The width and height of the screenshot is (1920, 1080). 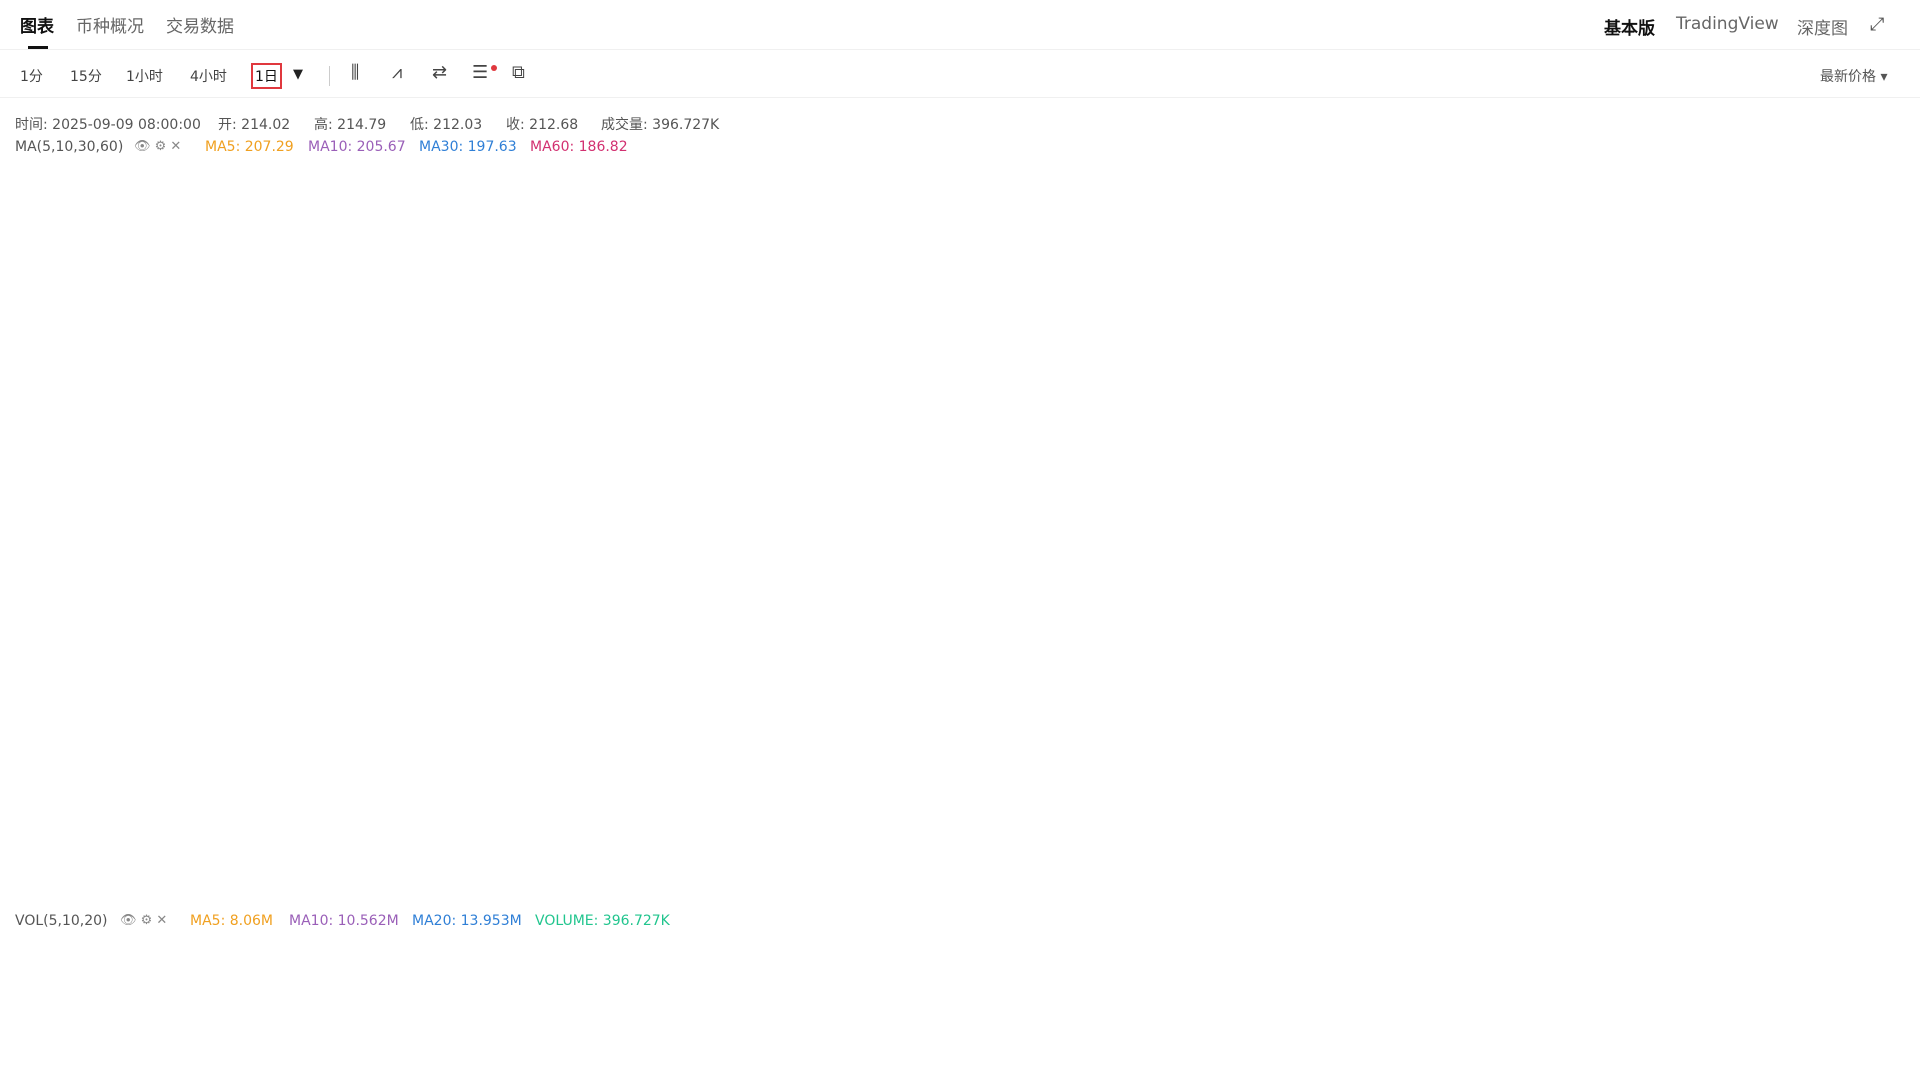 What do you see at coordinates (1854, 77) in the screenshot?
I see `price-type-select: 最新价格 ▾` at bounding box center [1854, 77].